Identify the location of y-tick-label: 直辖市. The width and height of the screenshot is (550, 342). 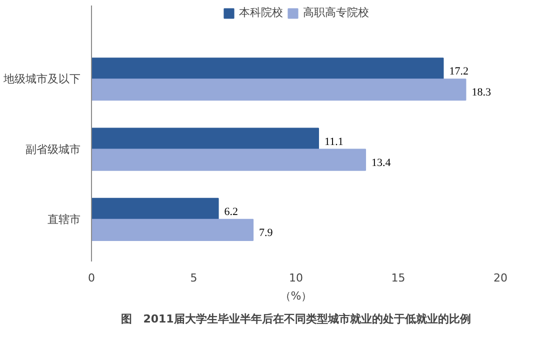
(64, 219).